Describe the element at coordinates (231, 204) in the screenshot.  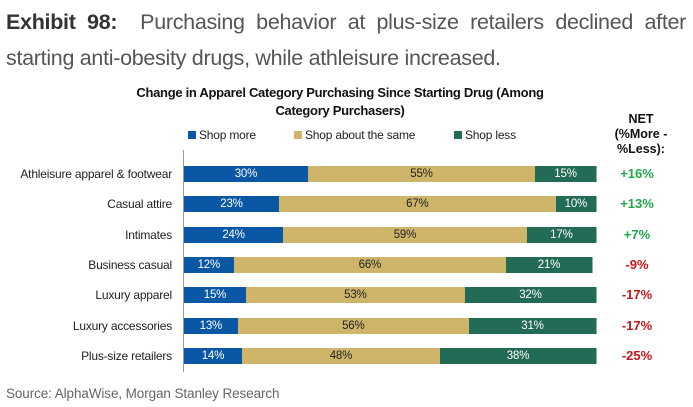
I see `bar-segment-shop-more-casual-attire: 23%` at that location.